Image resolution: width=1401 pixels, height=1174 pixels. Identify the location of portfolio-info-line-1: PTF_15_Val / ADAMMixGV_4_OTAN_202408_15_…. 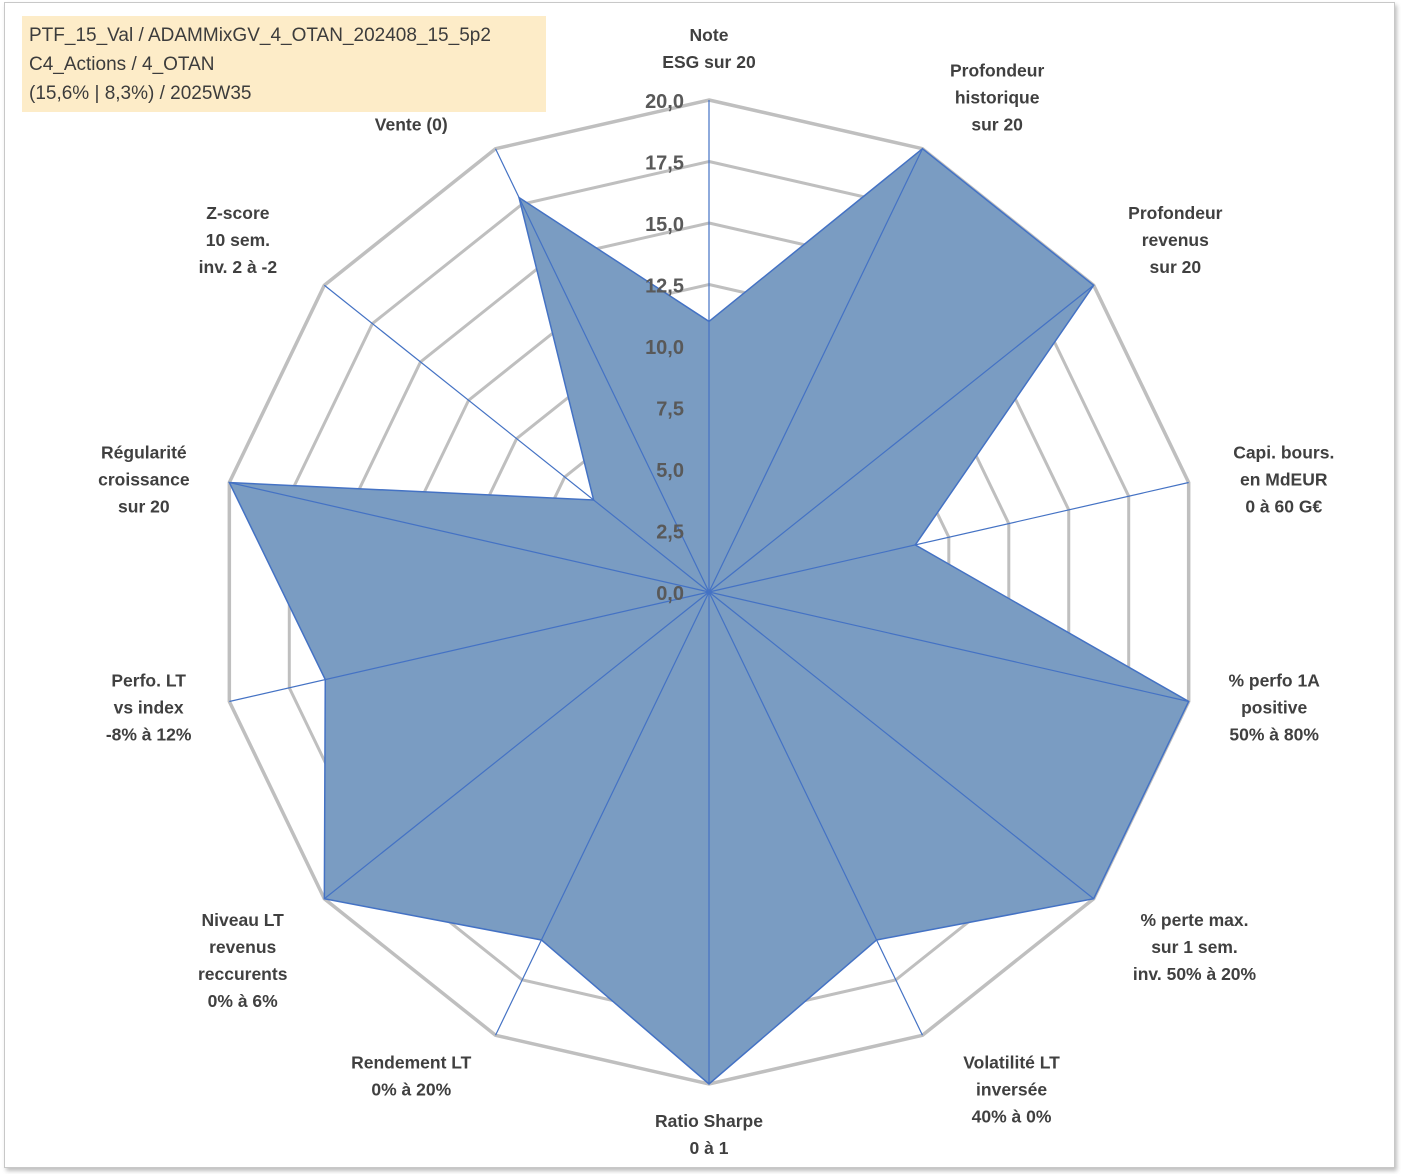
(260, 35).